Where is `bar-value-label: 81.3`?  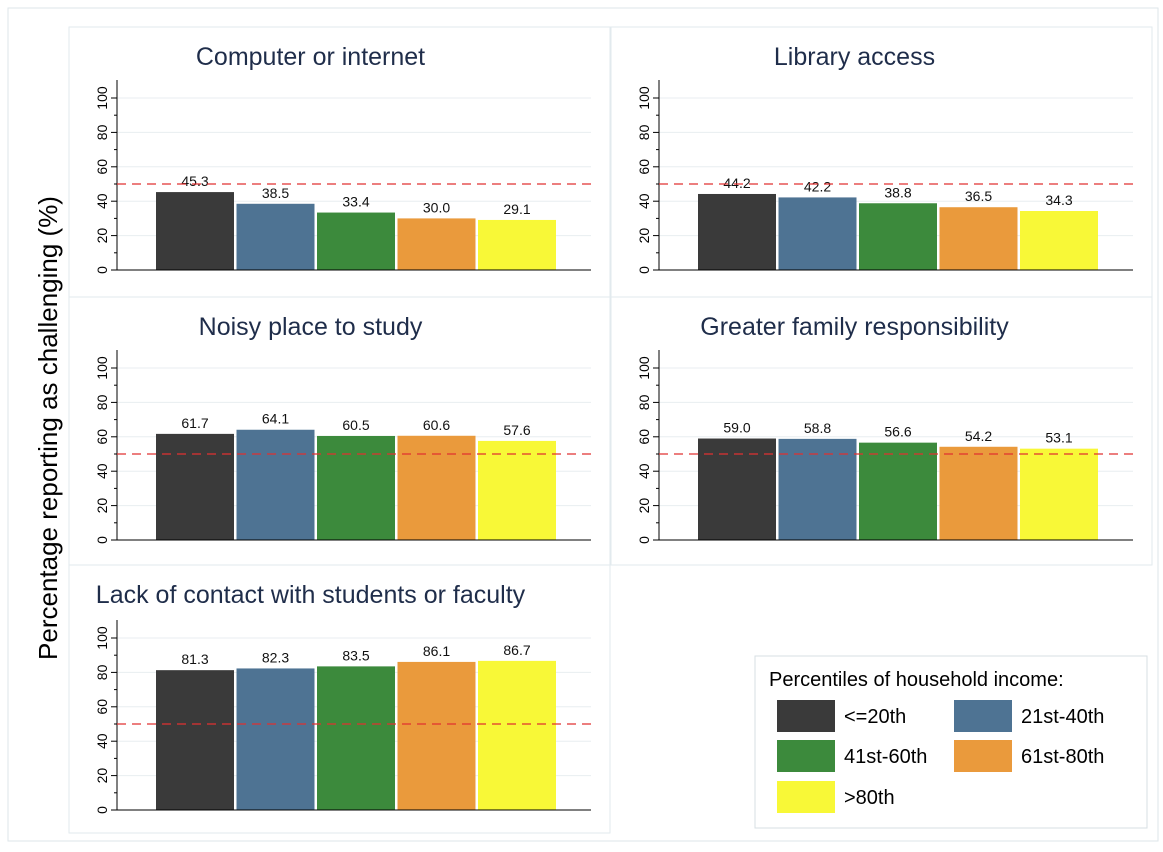
bar-value-label: 81.3 is located at coordinates (194, 659).